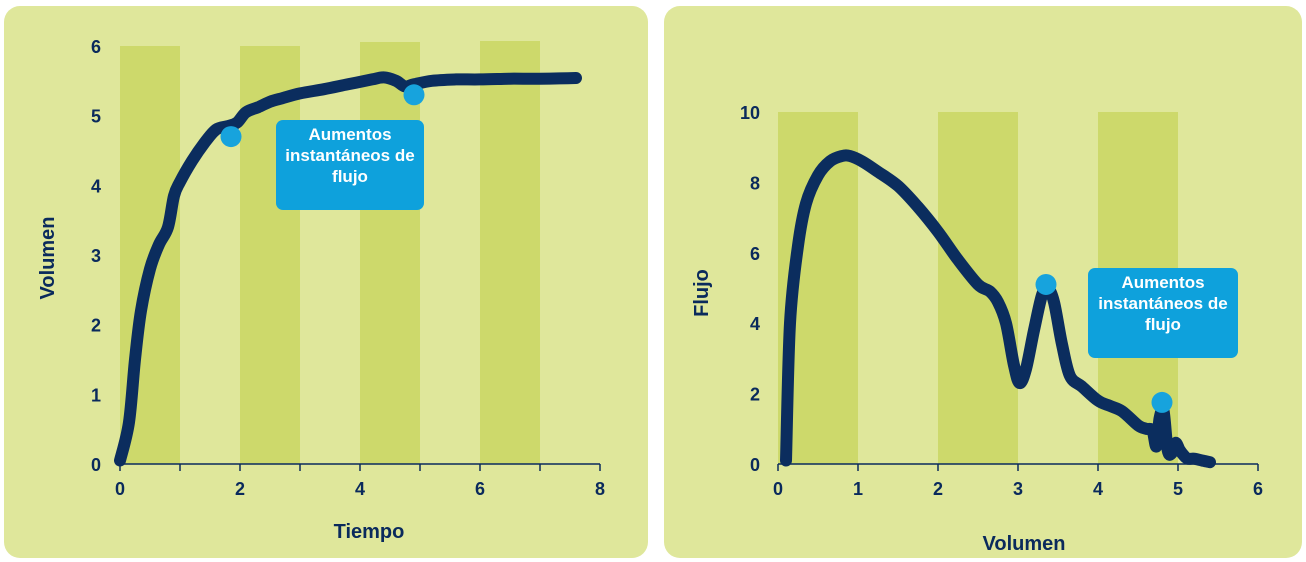 The height and width of the screenshot is (562, 1306). Describe the element at coordinates (96, 395) in the screenshot. I see `y-tick-label: 1` at that location.